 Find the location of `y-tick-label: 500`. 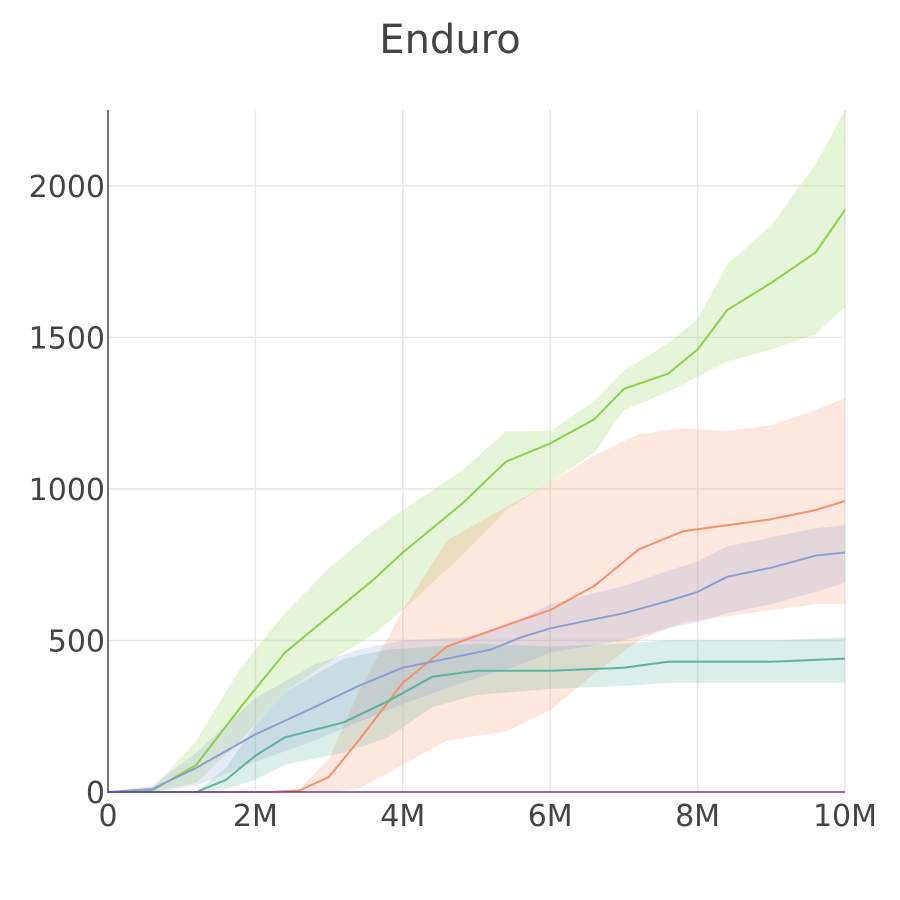

y-tick-label: 500 is located at coordinates (76, 641).